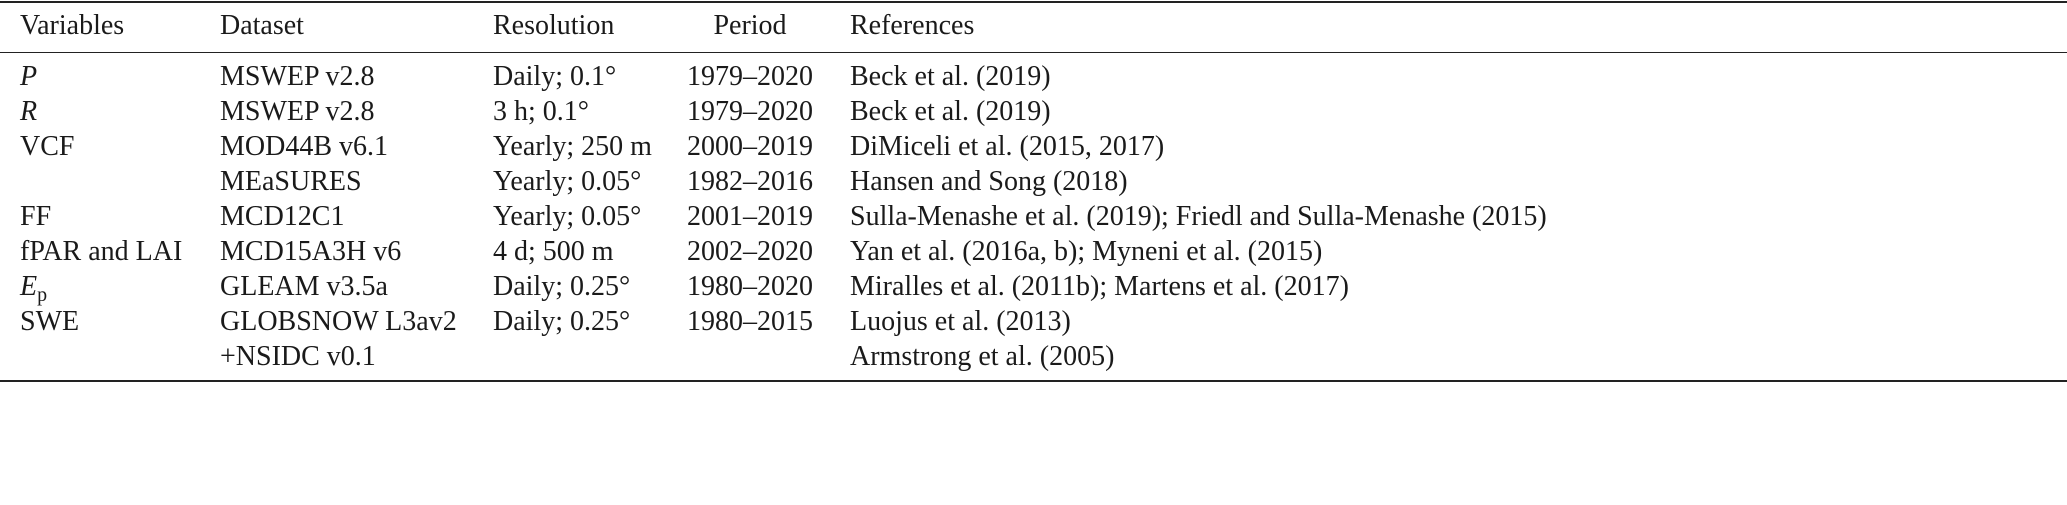 The width and height of the screenshot is (2067, 505). Describe the element at coordinates (750, 286) in the screenshot. I see `table-cell: 1980–2020` at that location.